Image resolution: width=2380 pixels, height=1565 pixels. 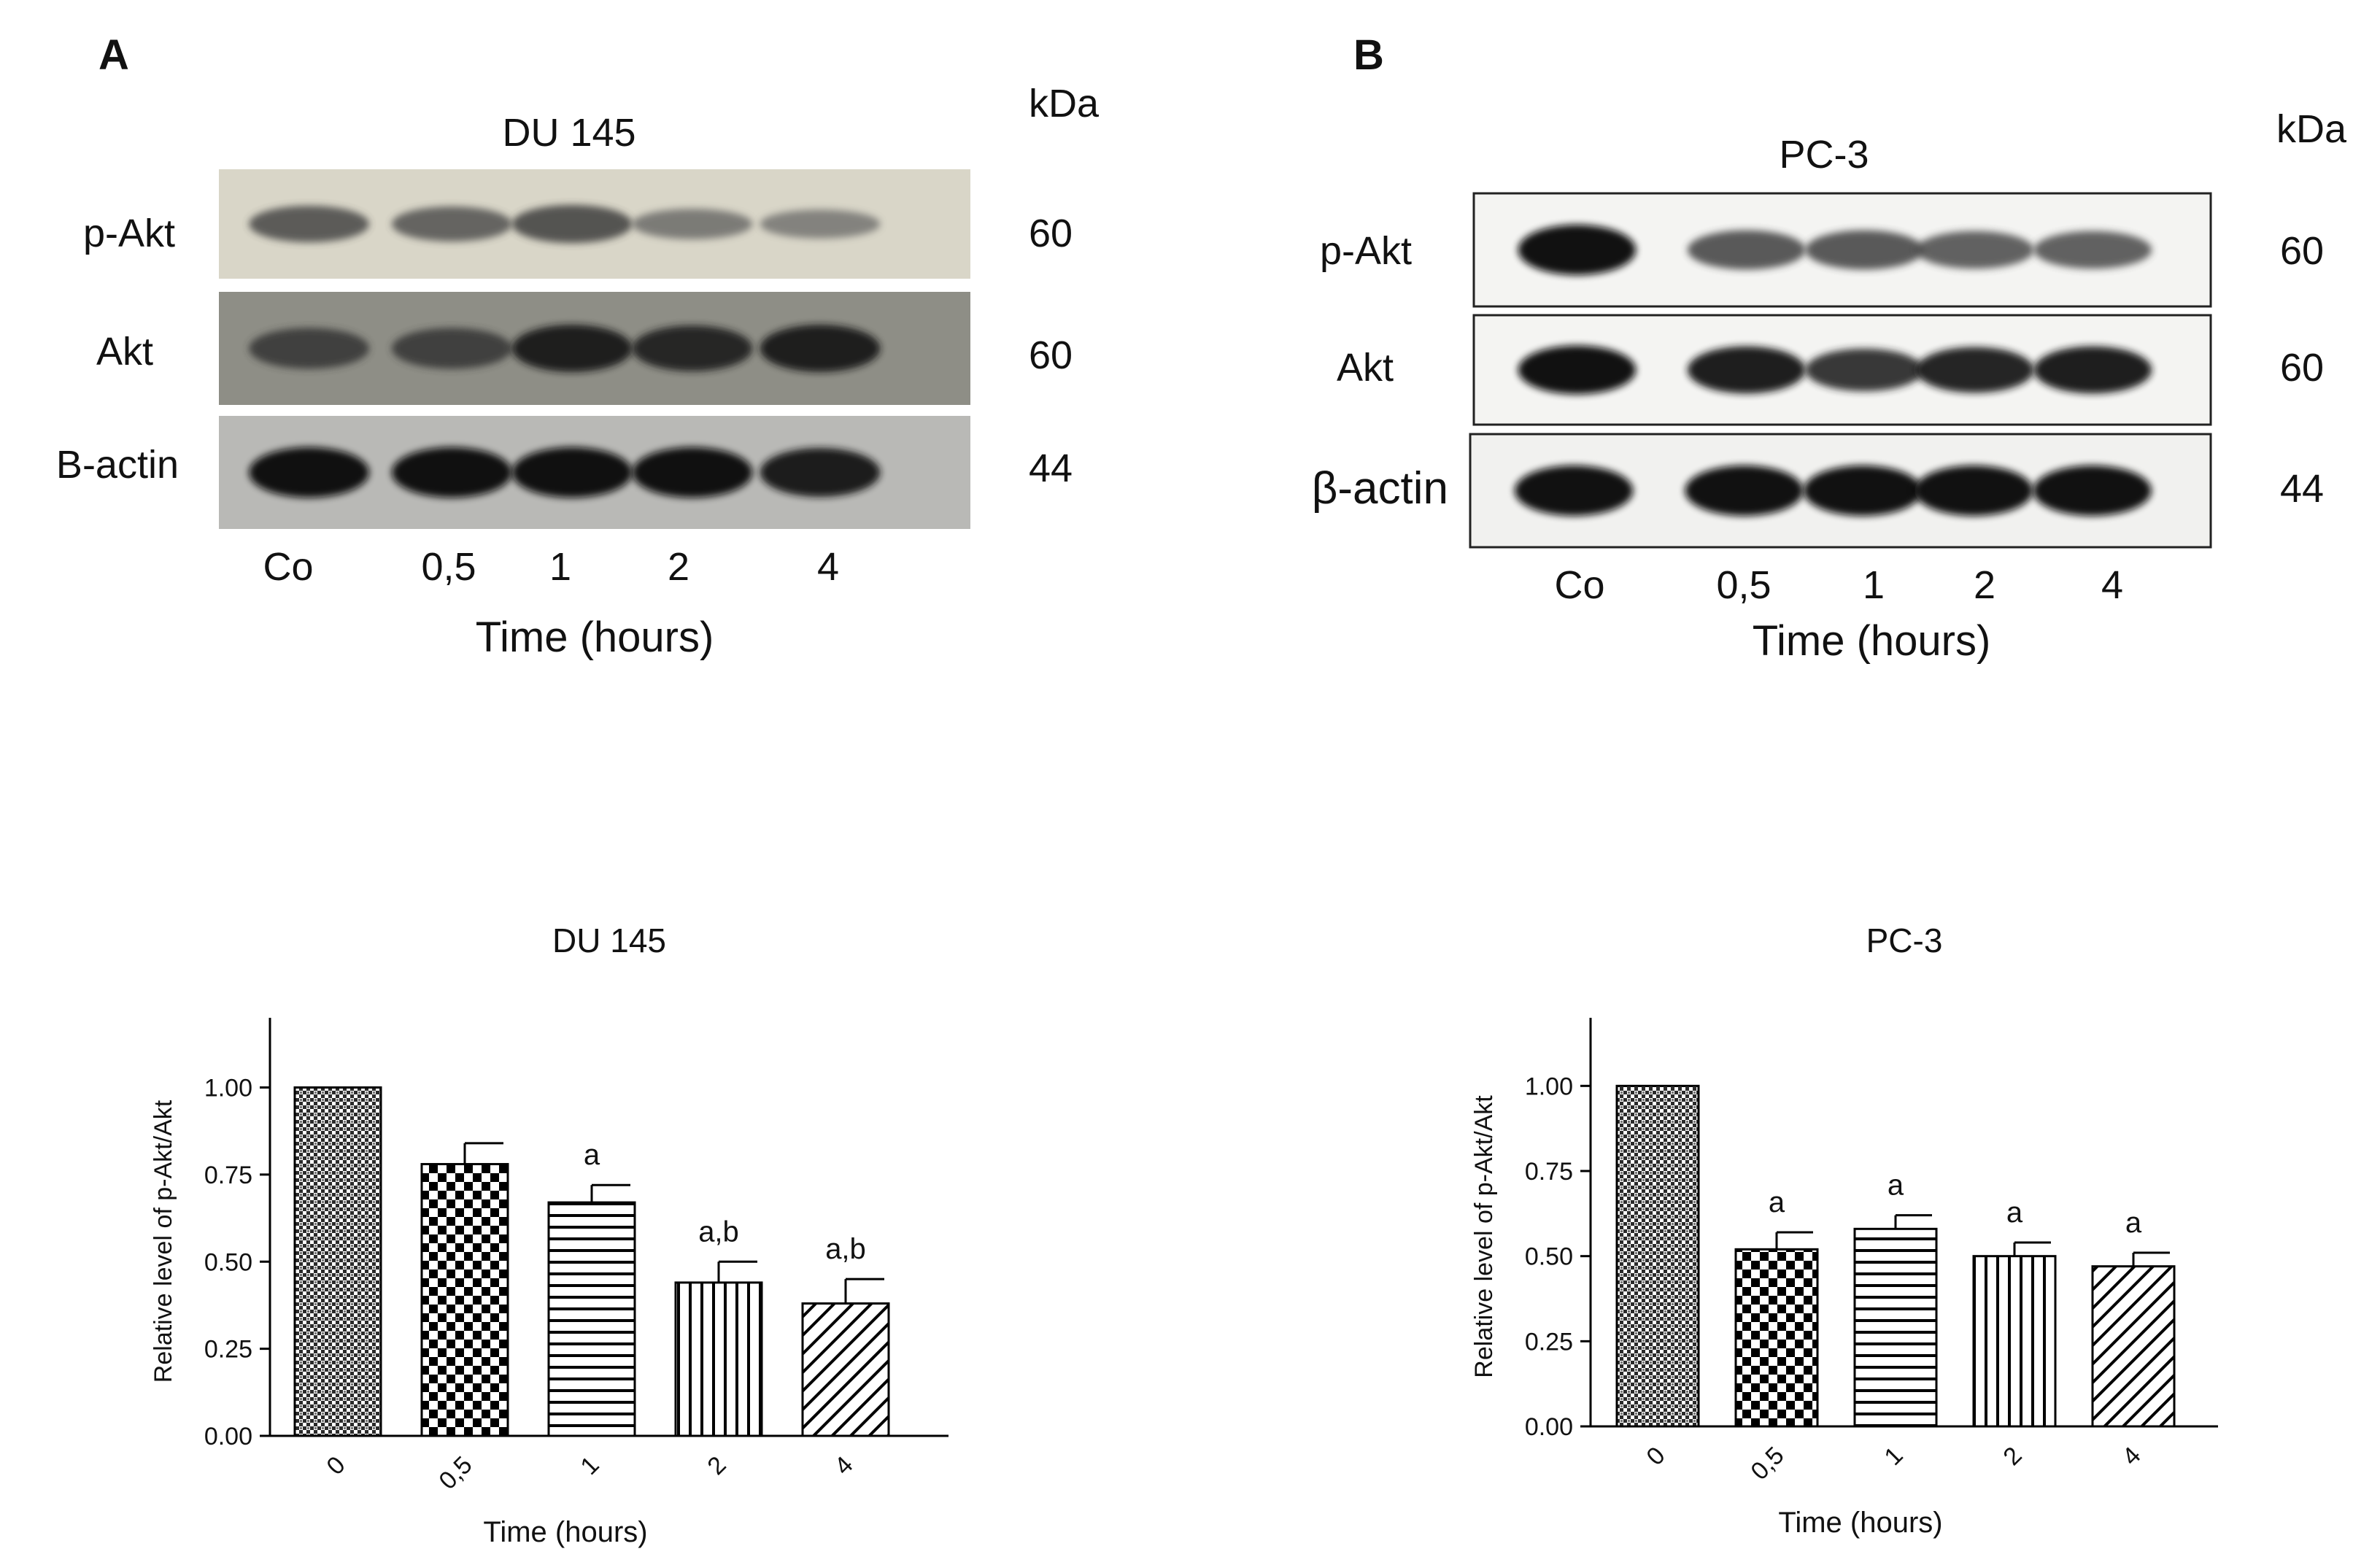 I want to click on blot-band-a-row0-lane2, so click(x=572, y=224).